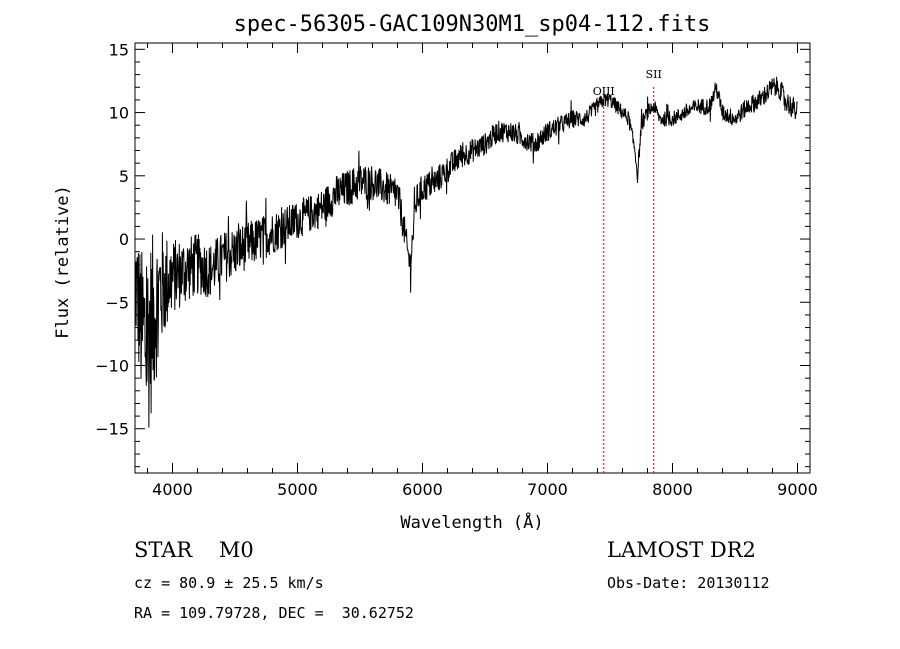 This screenshot has height=649, width=900. I want to click on survey-name: LAMOST DR2, so click(681, 550).